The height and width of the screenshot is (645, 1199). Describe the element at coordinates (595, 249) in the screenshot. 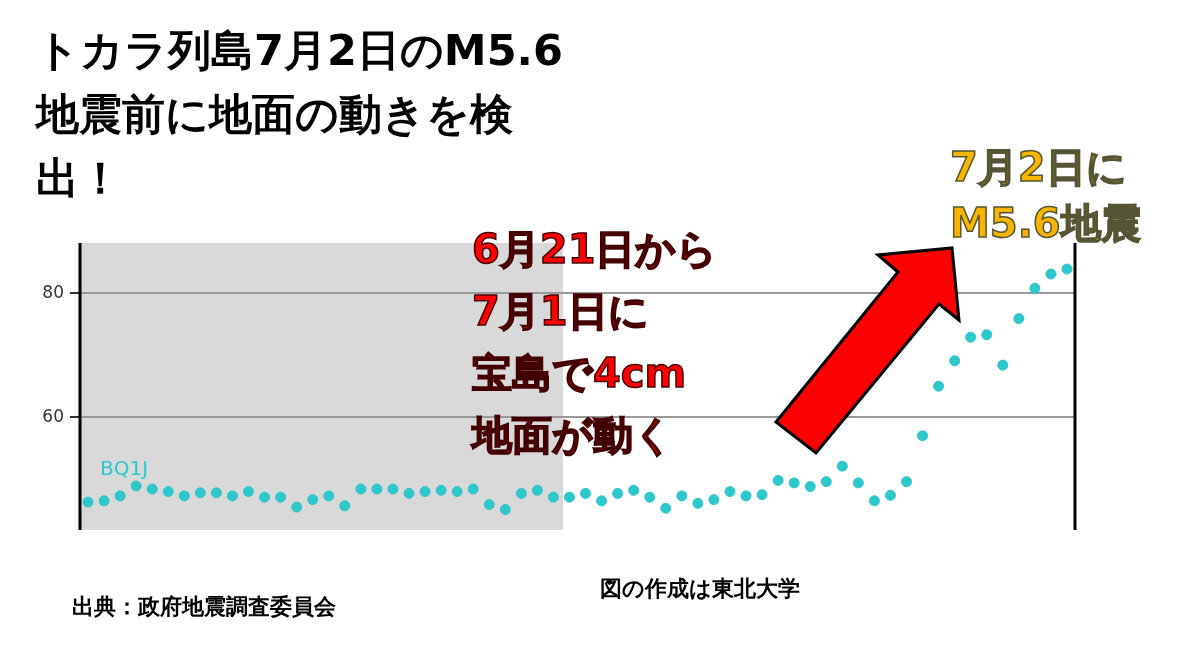

I see `annotation: 6月21日から` at that location.